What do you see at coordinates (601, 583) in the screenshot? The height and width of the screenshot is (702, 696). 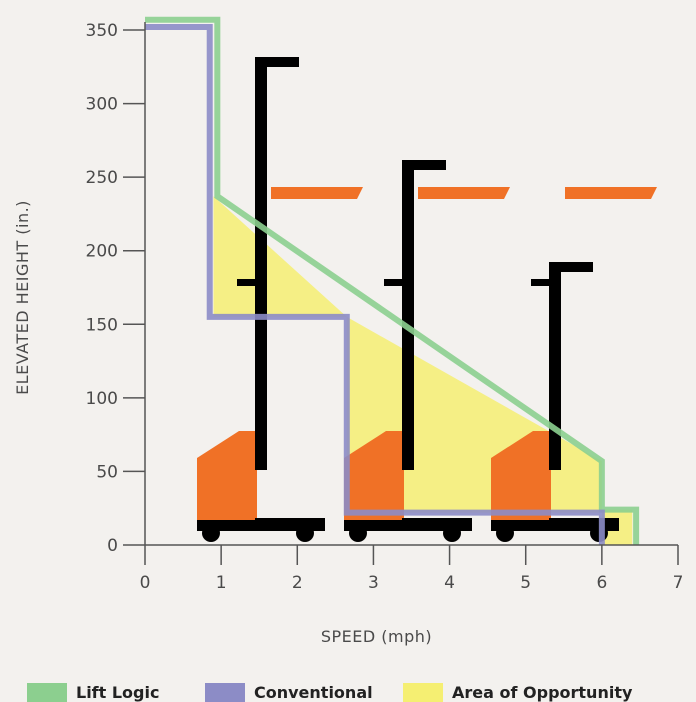 I see `x-tick-label: 6` at bounding box center [601, 583].